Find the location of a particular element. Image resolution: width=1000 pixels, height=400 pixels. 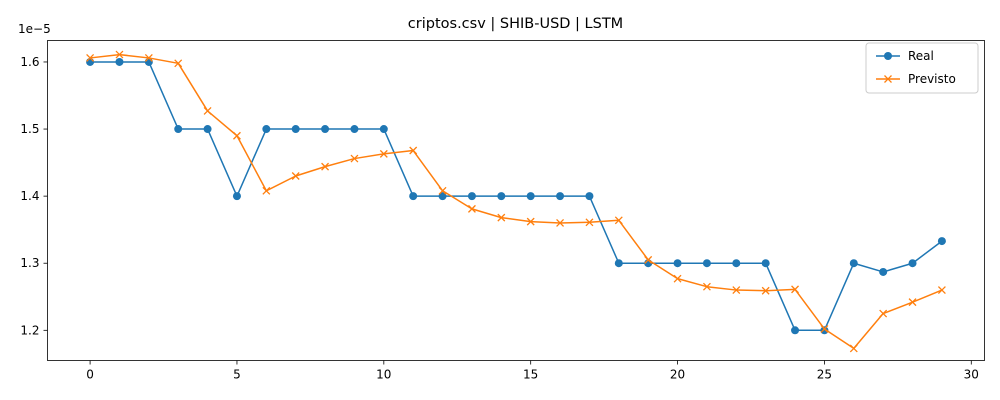

legend-previsto-label: Previsto is located at coordinates (932, 79).